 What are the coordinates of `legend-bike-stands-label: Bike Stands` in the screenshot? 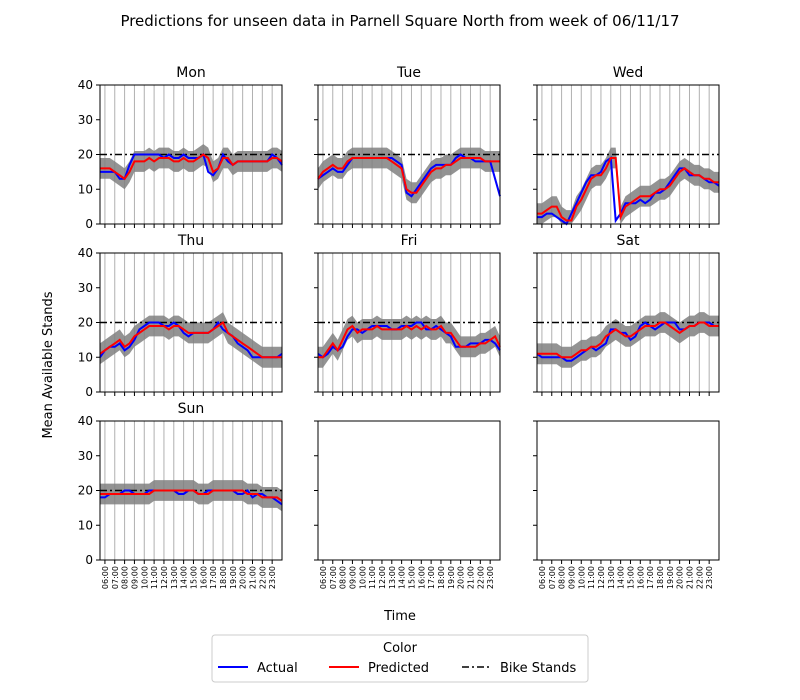 It's located at (538, 668).